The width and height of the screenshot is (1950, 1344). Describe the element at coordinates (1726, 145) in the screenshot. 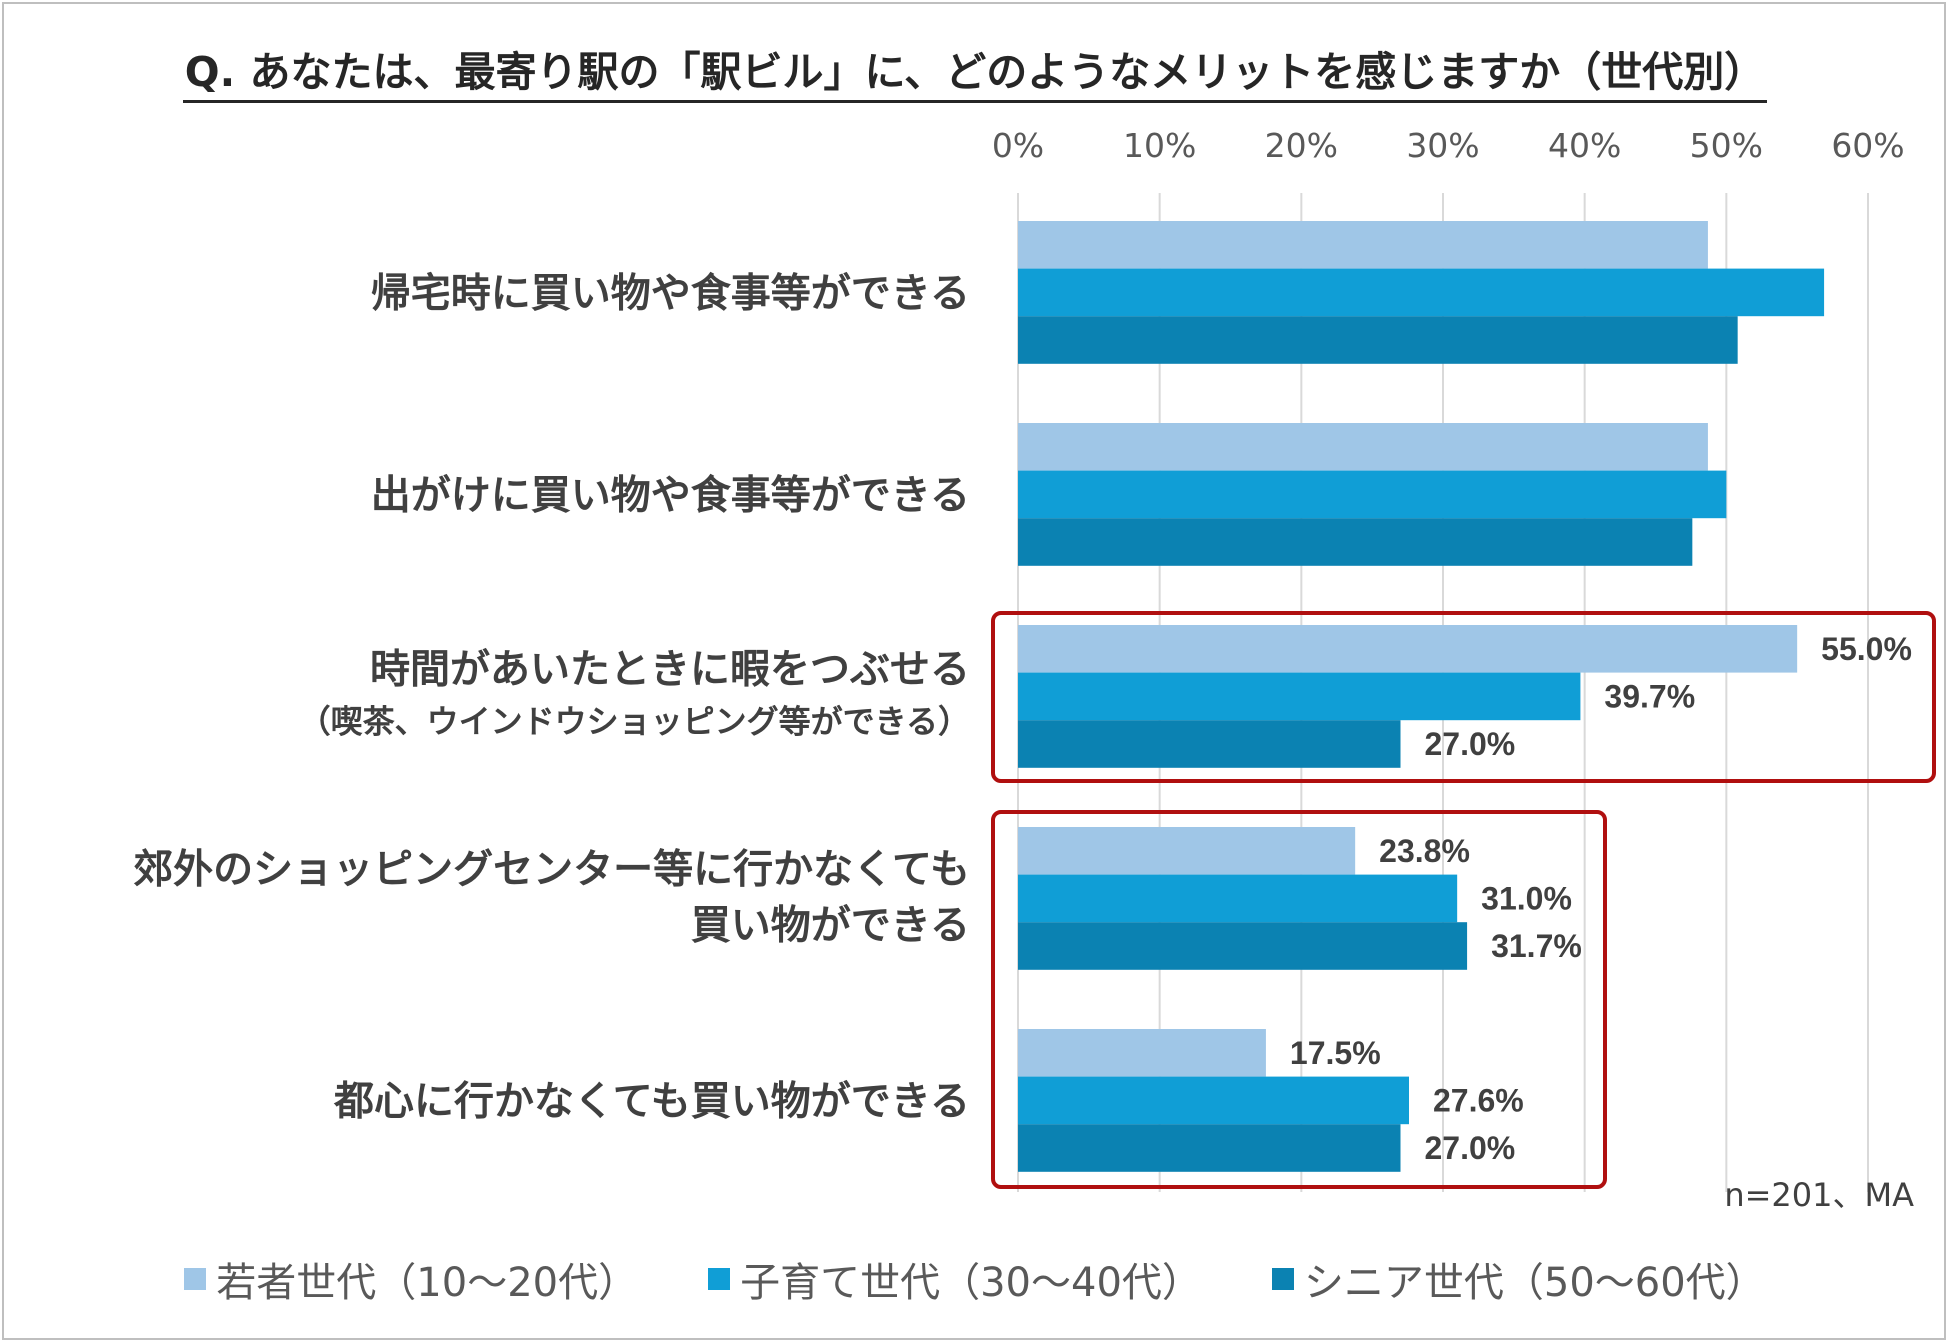

I see `x-tick-label: 50%` at that location.